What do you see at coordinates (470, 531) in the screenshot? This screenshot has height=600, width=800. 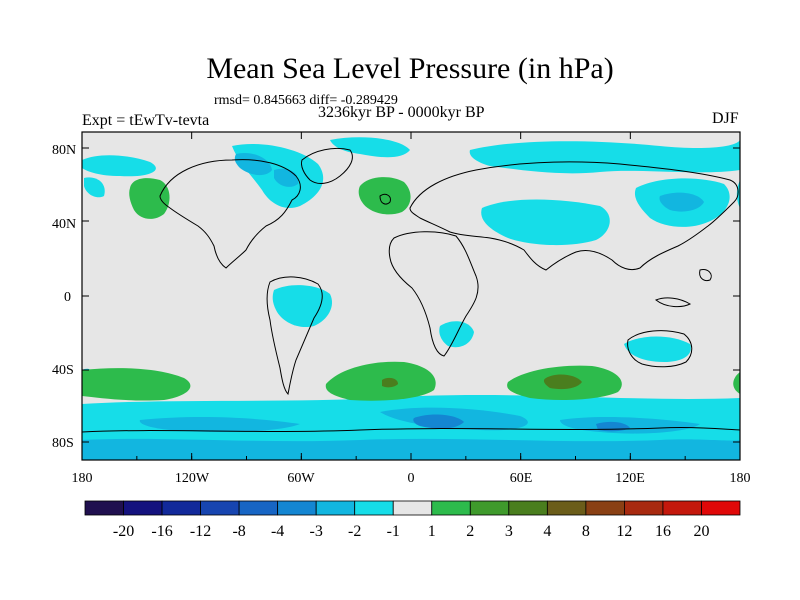 I see `colorbar-label: 2` at bounding box center [470, 531].